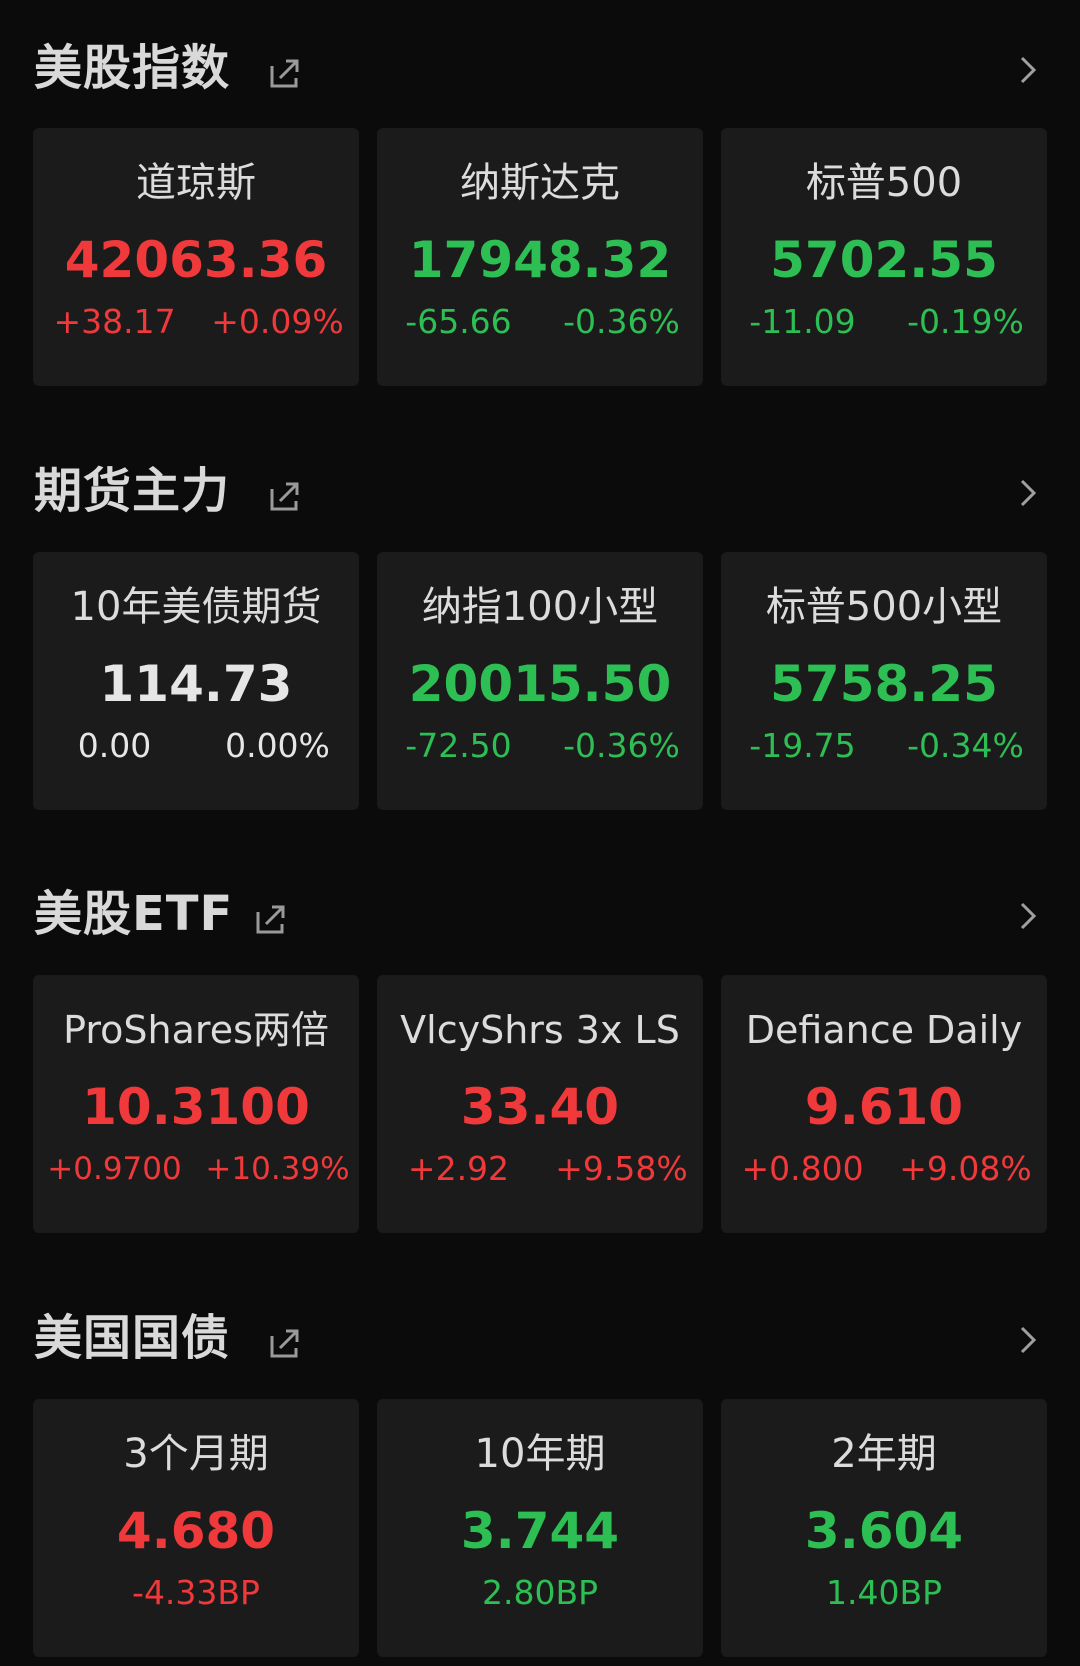  I want to click on card-bp: 2.80BP, so click(539, 1592).